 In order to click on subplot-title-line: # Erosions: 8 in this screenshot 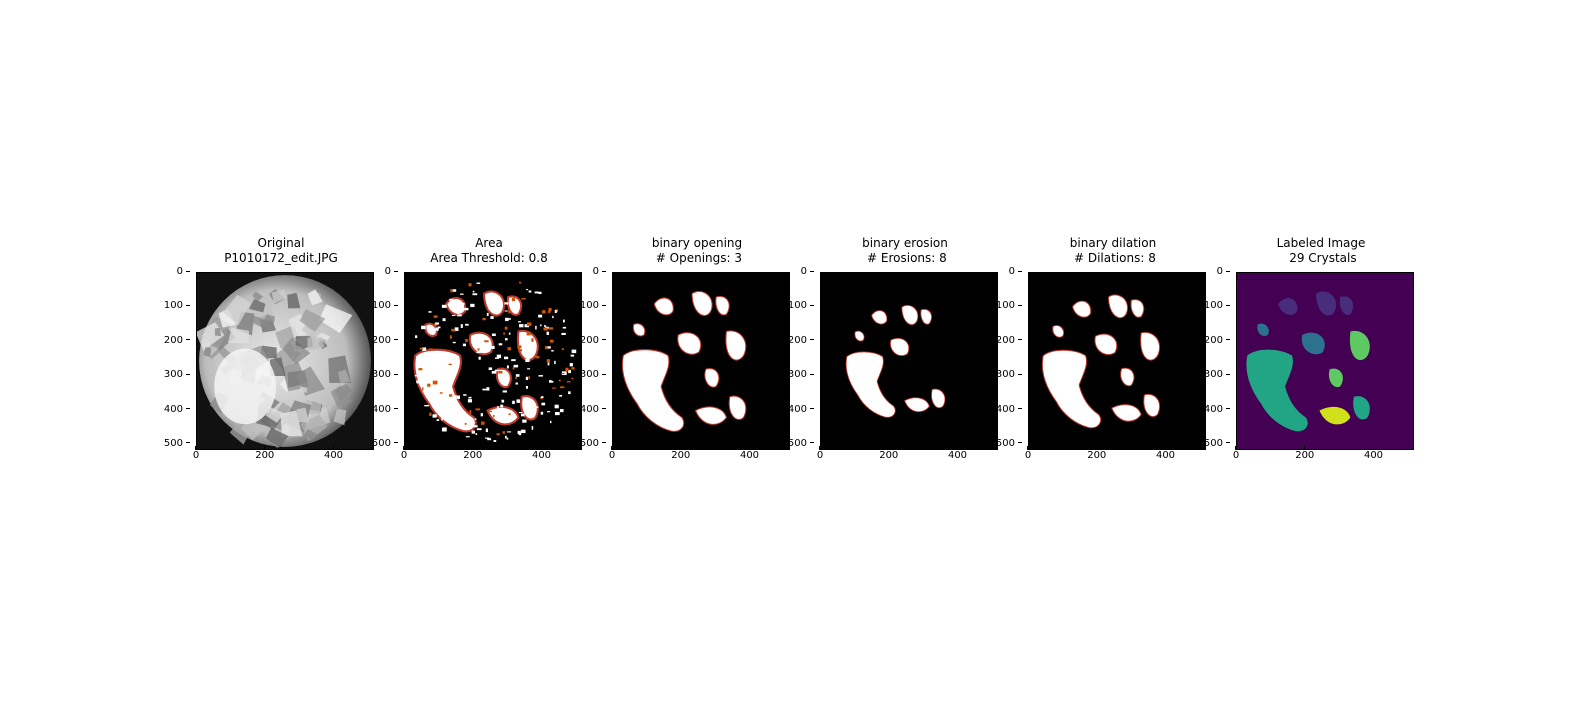, I will do `click(905, 258)`.